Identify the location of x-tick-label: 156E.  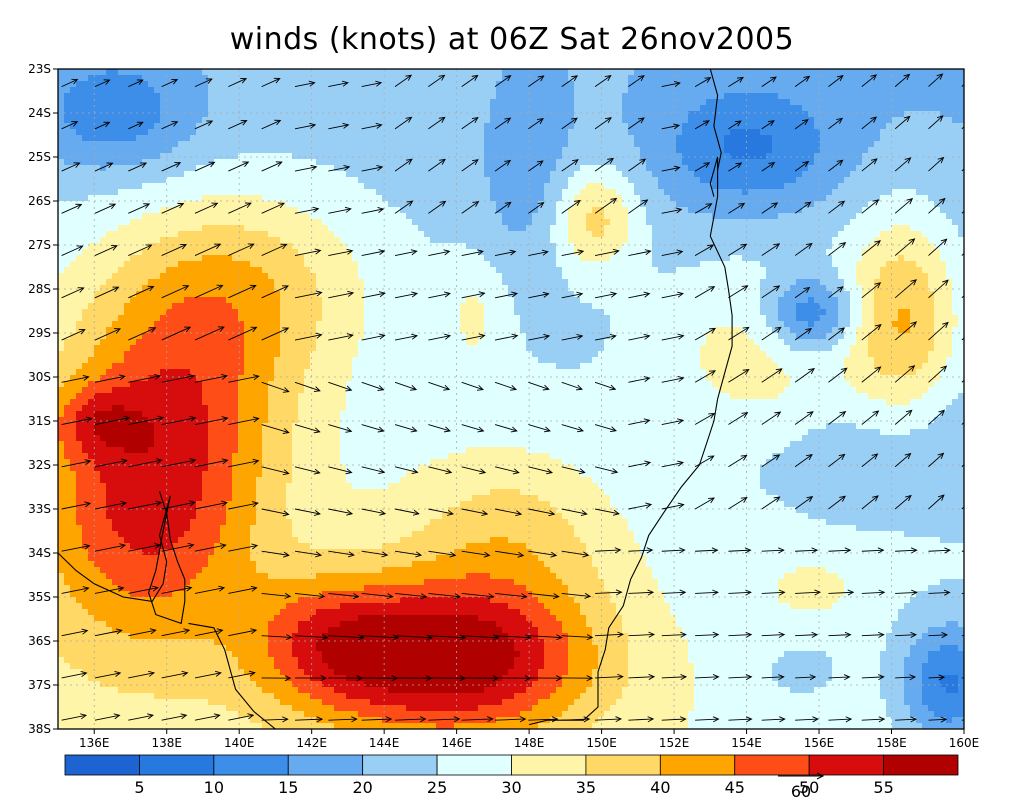
(819, 743).